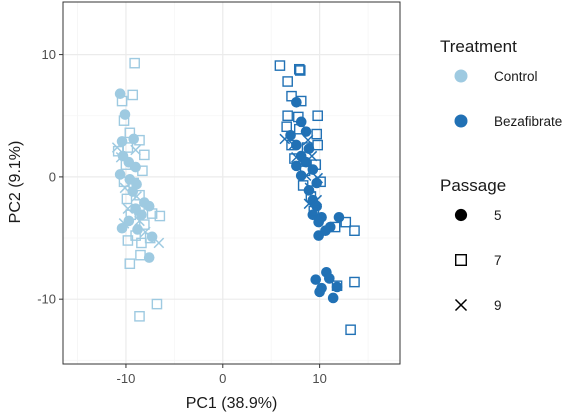 The image size is (581, 418). I want to click on x-tick-label: -10, so click(126, 378).